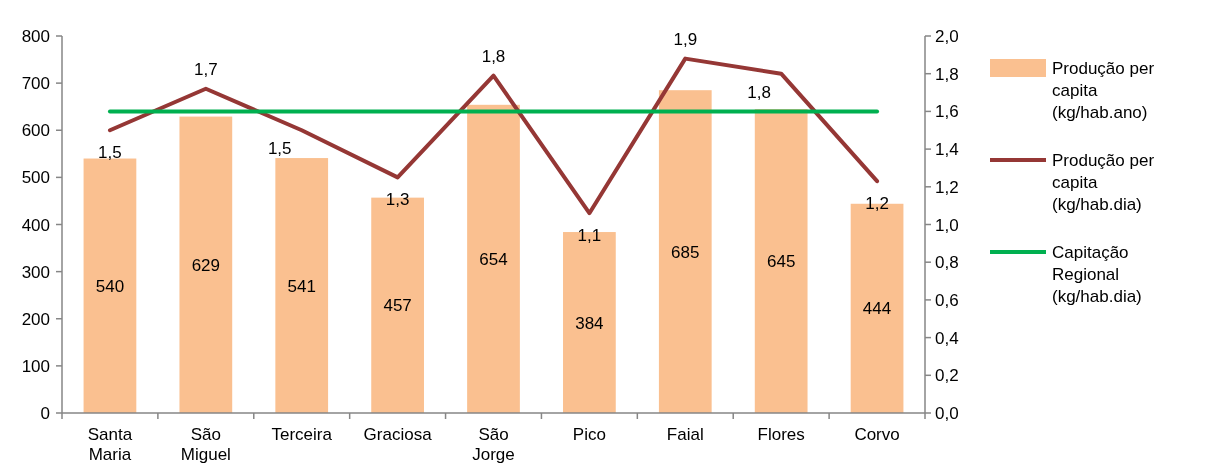 Image resolution: width=1229 pixels, height=474 pixels. What do you see at coordinates (947, 150) in the screenshot?
I see `y2-tick-label: 1,4` at bounding box center [947, 150].